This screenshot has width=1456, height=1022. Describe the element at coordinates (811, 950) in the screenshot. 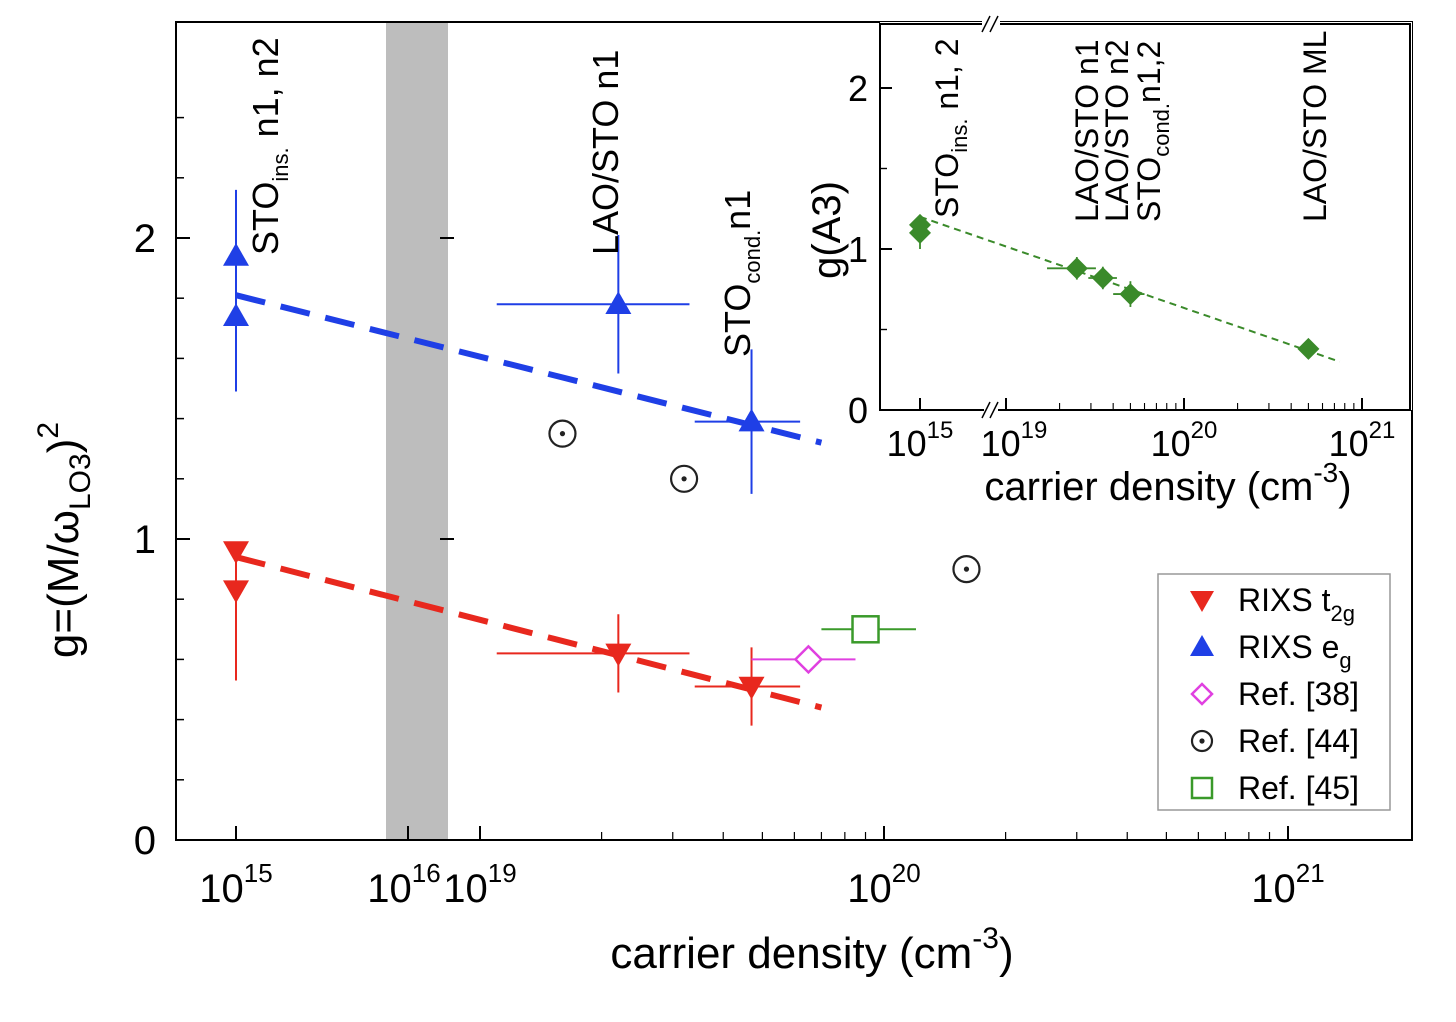

I see `main-x-axis-label: carrier density (cm-3)` at that location.